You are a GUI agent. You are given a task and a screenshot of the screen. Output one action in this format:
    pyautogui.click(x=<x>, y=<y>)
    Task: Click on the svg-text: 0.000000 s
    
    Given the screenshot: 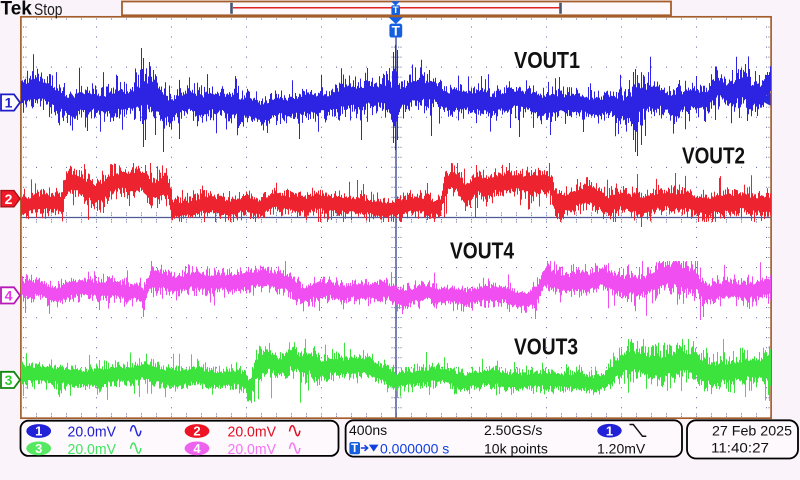 What is the action you would take?
    pyautogui.click(x=414, y=449)
    